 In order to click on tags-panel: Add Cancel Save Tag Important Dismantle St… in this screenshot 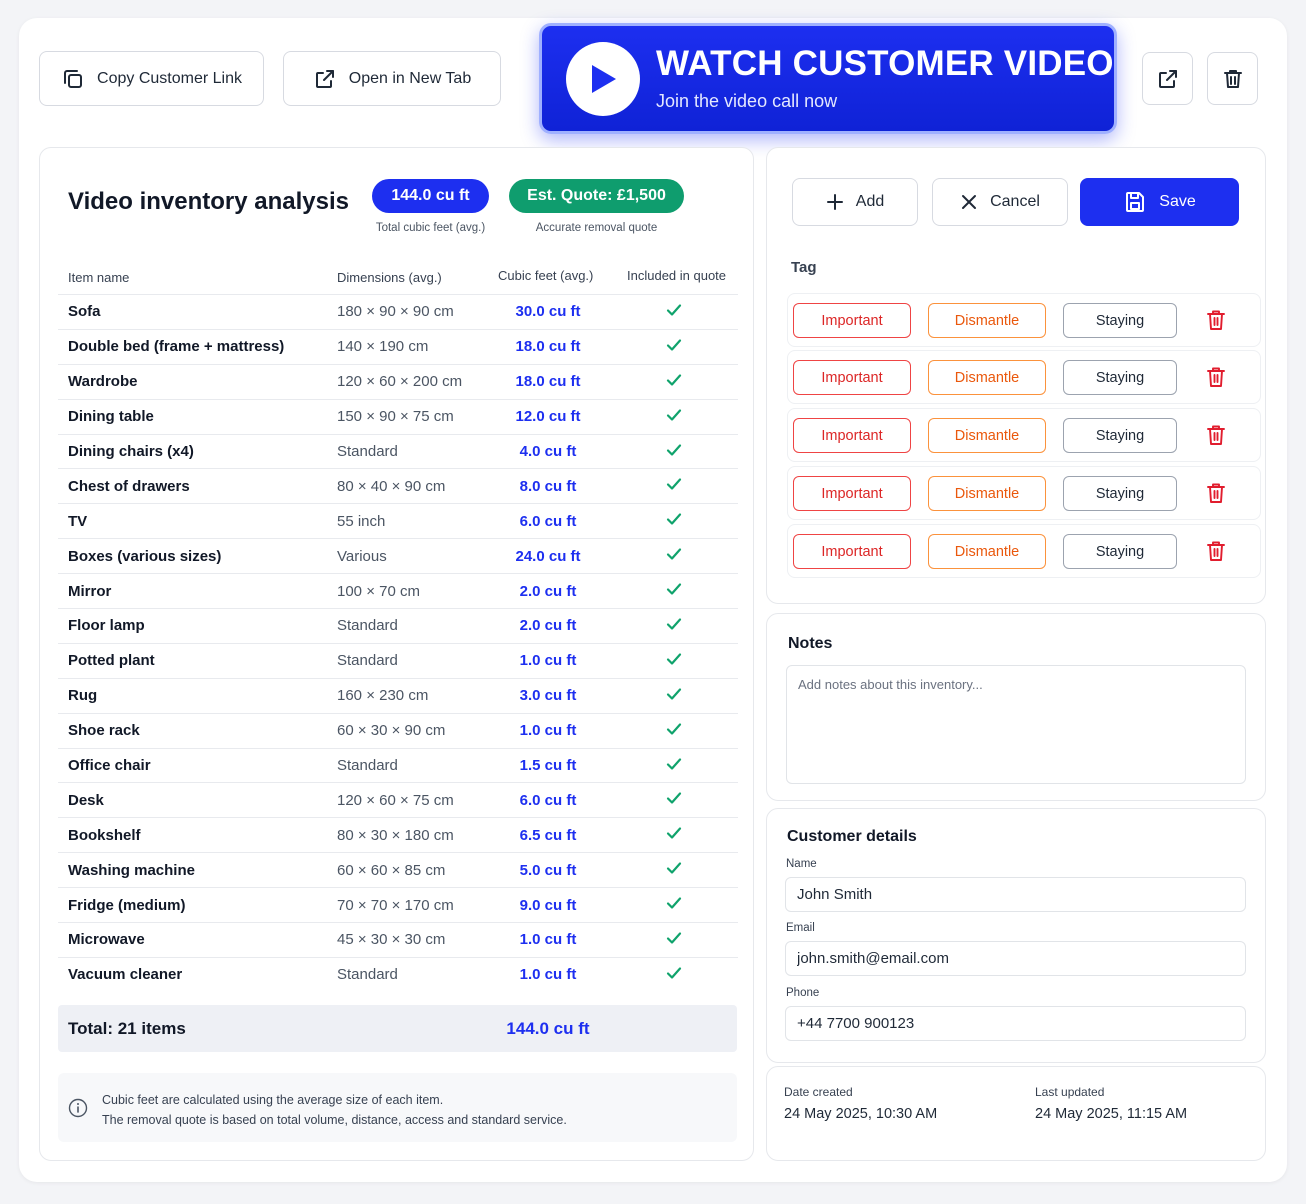, I will do `click(1016, 375)`.